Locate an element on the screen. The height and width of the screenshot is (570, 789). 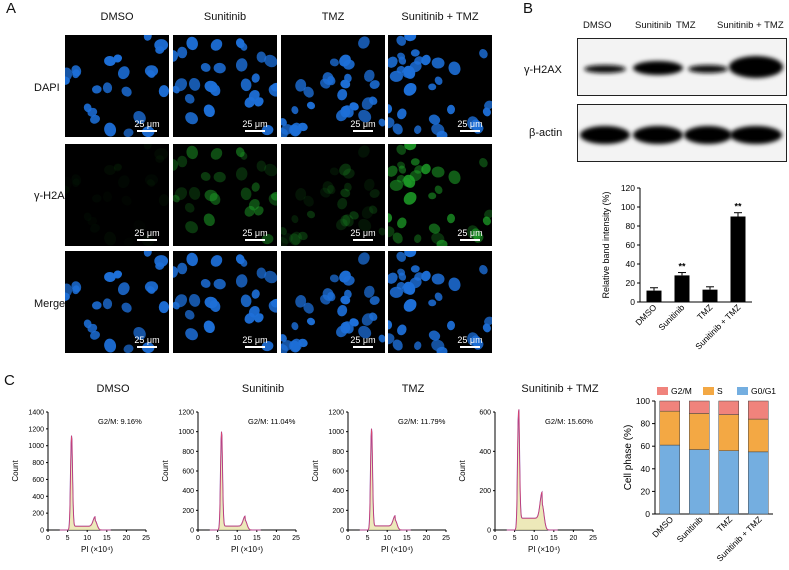
blot-lane-label: Sunitinib + TMZ is located at coordinates (750, 25).